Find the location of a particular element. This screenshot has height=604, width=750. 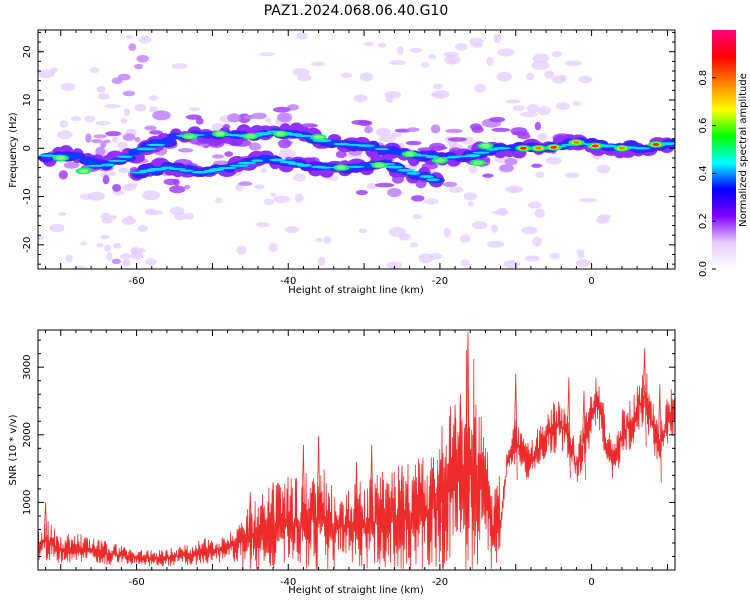

colorbar-tick-label: 0.4 is located at coordinates (703, 173).